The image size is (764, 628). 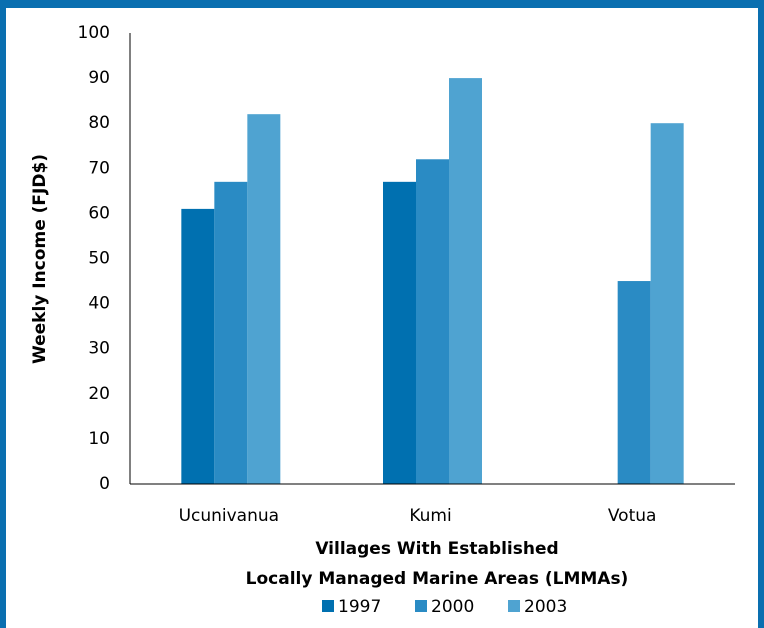 I want to click on y-tick-label: 0, so click(x=104, y=484).